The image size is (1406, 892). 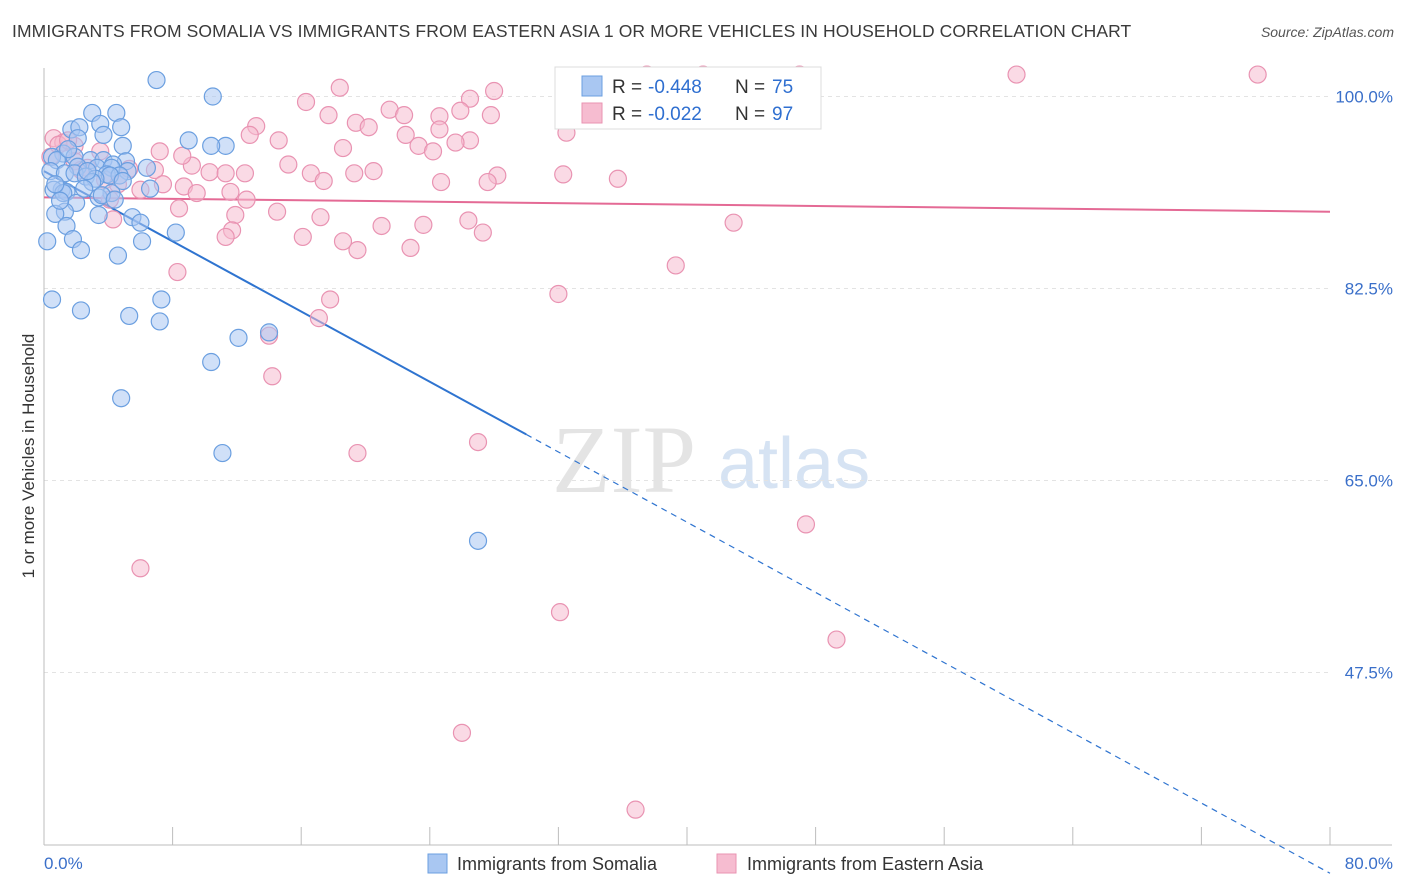 I want to click on legend-swatch-somalia, so click(x=592, y=86).